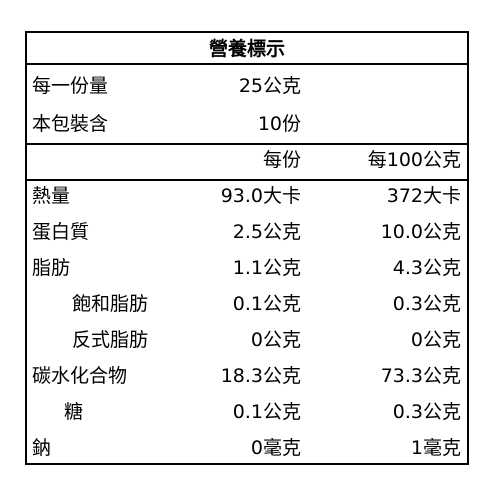 Image resolution: width=500 pixels, height=500 pixels. Describe the element at coordinates (423, 196) in the screenshot. I see `nutrient-per-100g: 372大卡` at that location.